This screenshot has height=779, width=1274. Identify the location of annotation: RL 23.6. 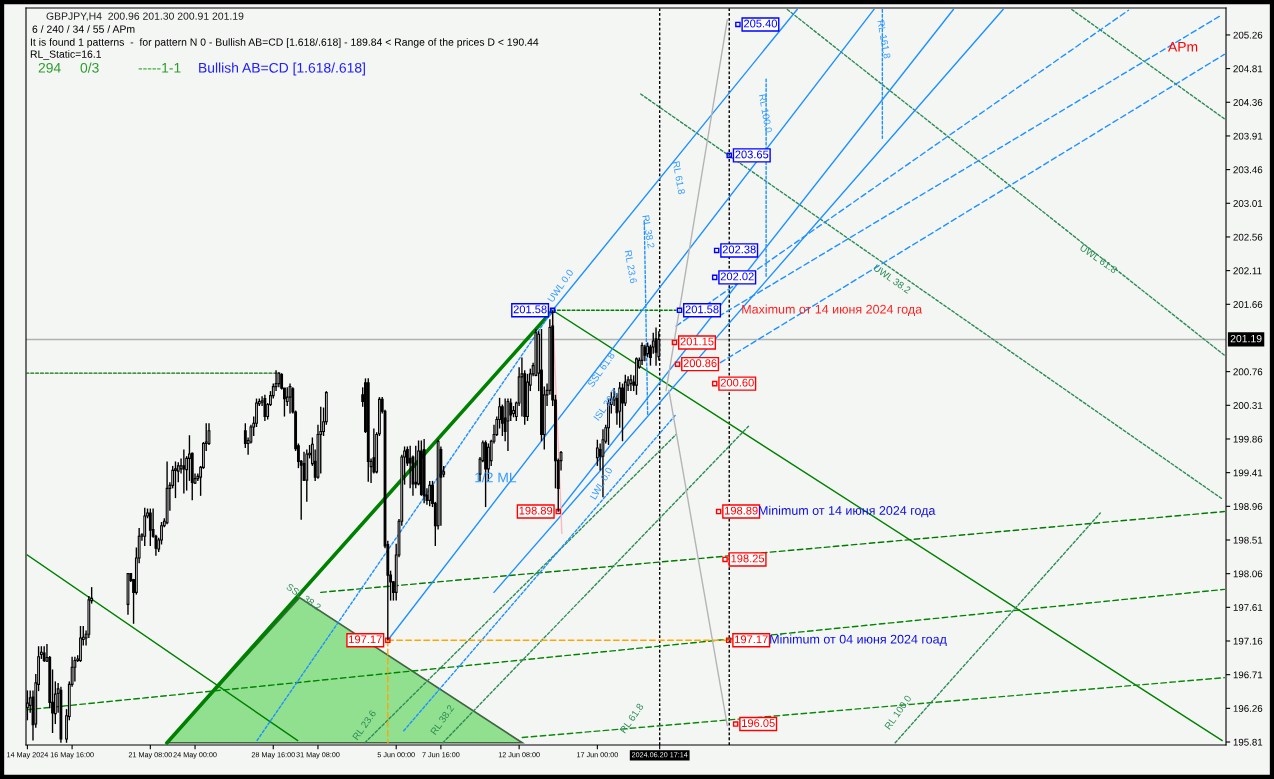
(631, 267).